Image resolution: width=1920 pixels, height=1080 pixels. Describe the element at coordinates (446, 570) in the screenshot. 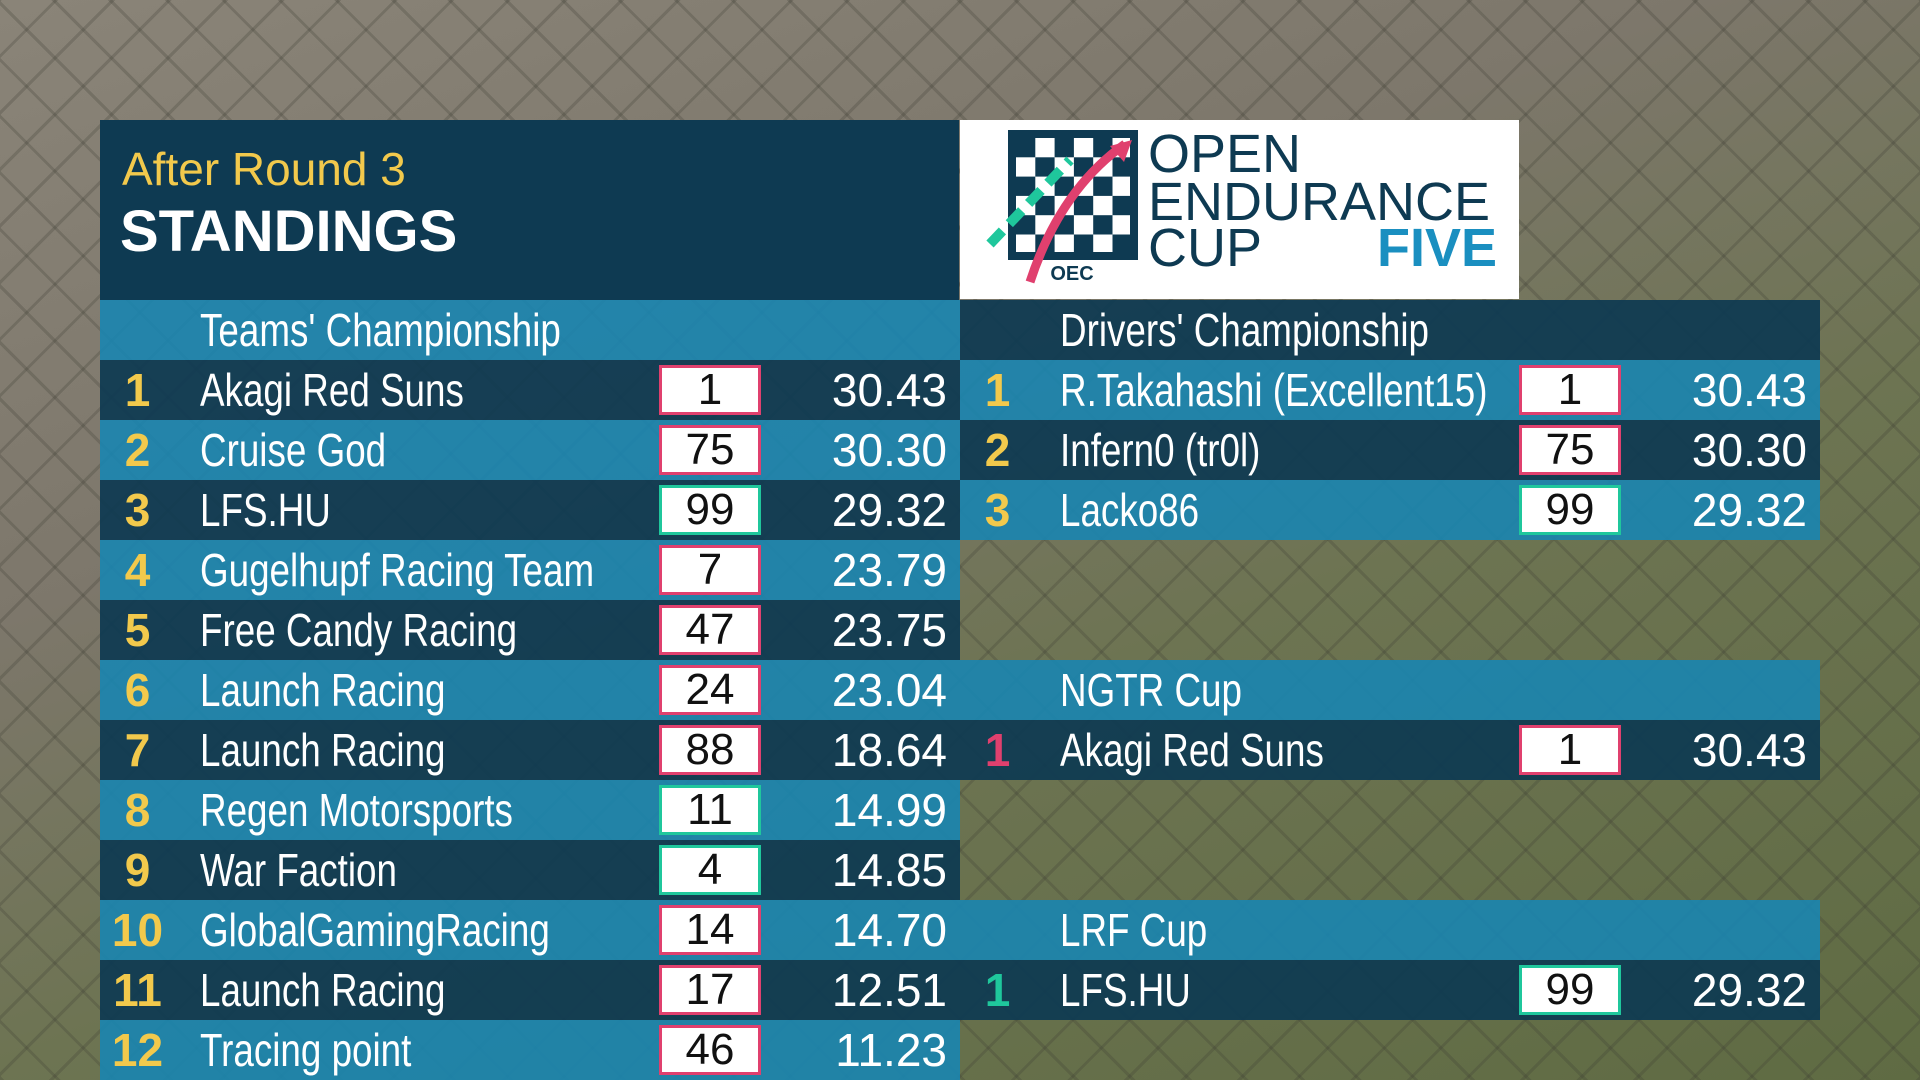

I see `name: Gugelhupf Racing Team` at that location.